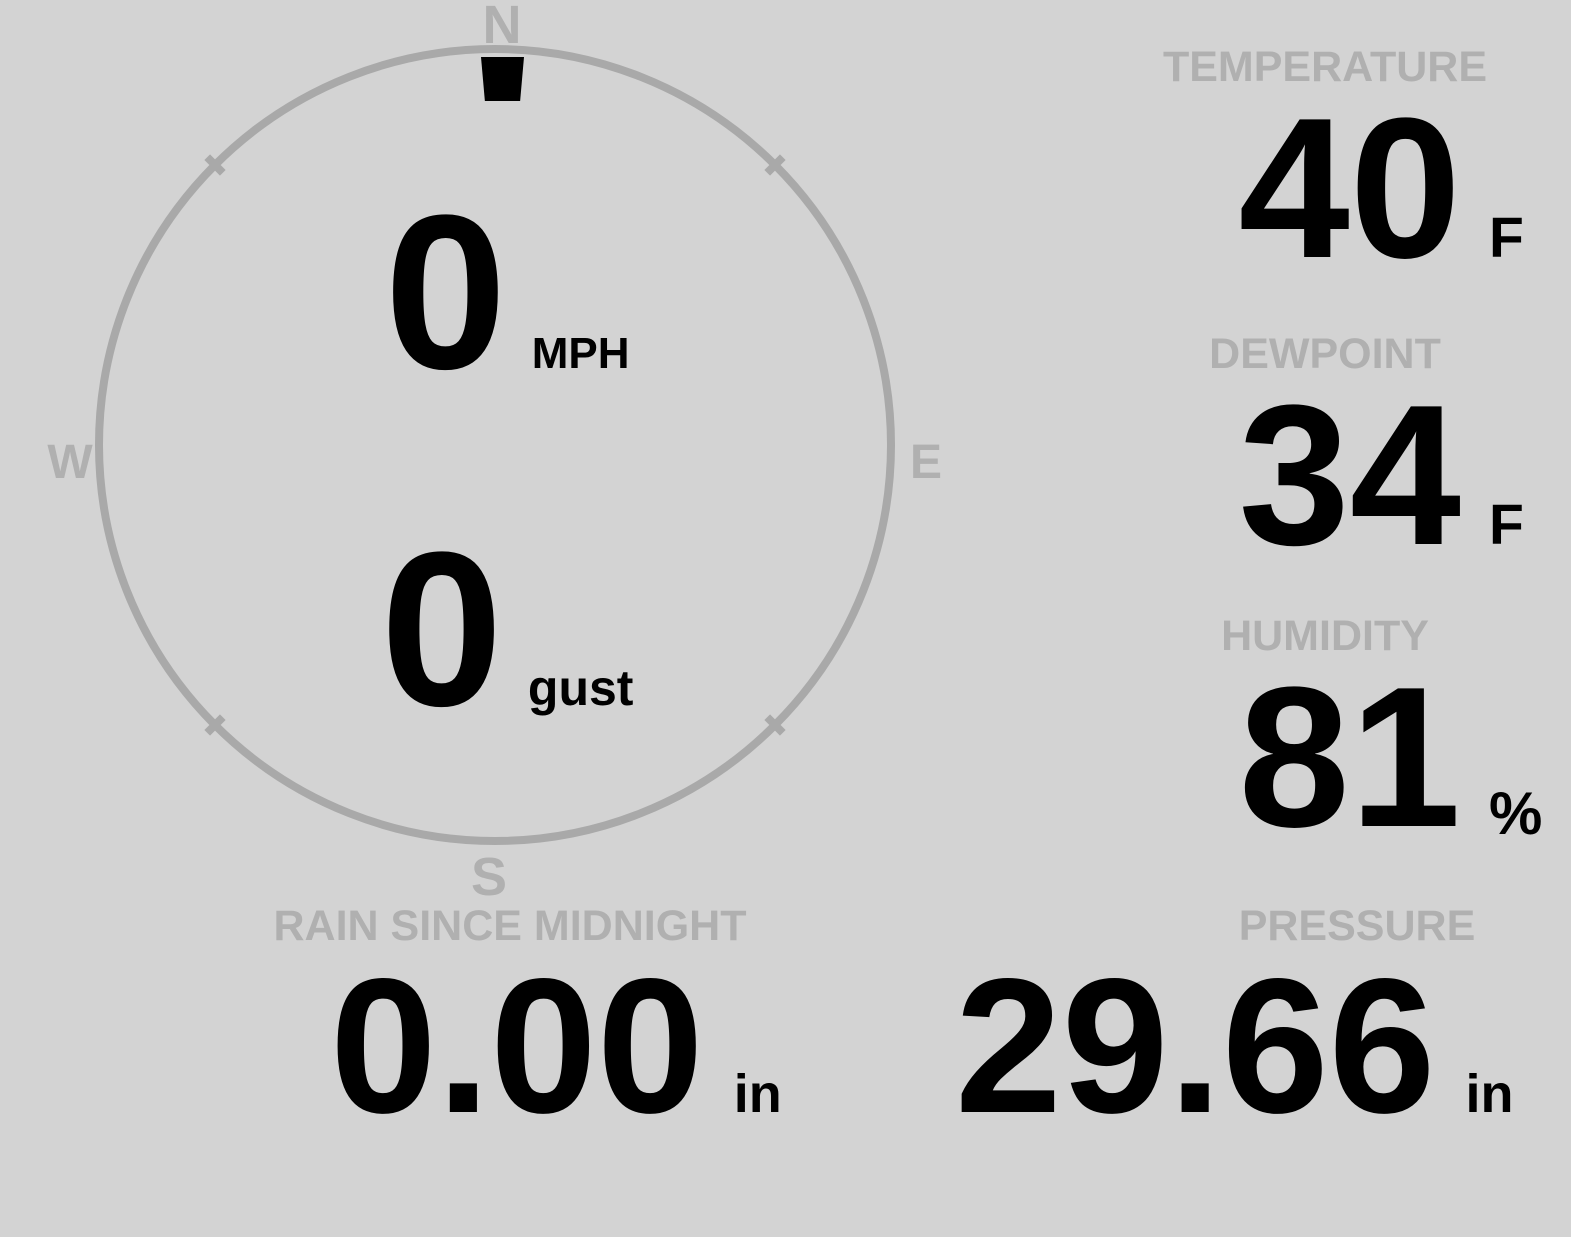  I want to click on dewpoint-unit: F, so click(1506, 525).